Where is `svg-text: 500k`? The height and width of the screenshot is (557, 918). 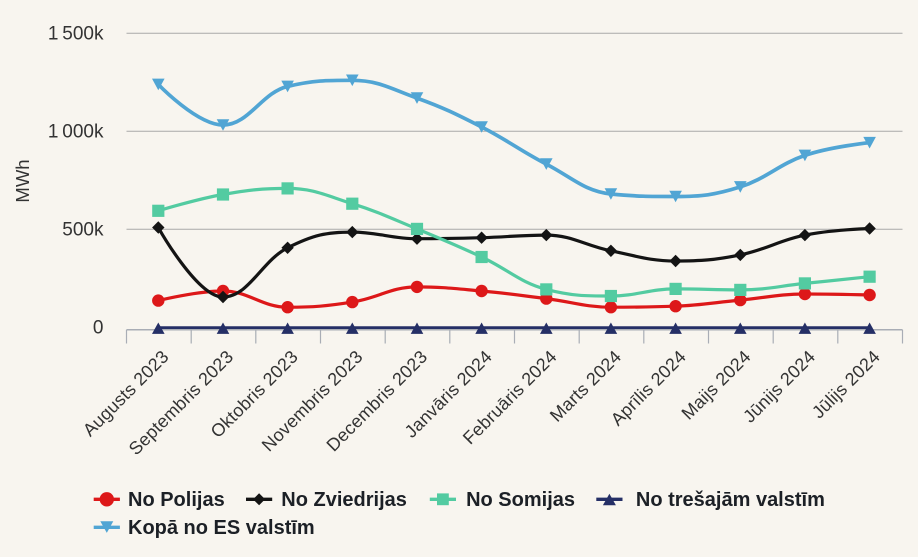
svg-text: 500k is located at coordinates (83, 230).